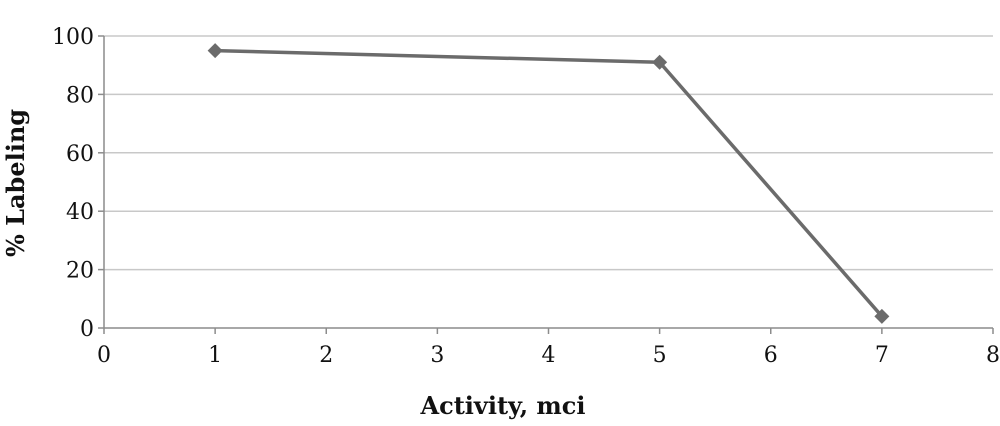 The width and height of the screenshot is (1000, 426). Describe the element at coordinates (771, 355) in the screenshot. I see `x-tick-label-6: 6` at that location.